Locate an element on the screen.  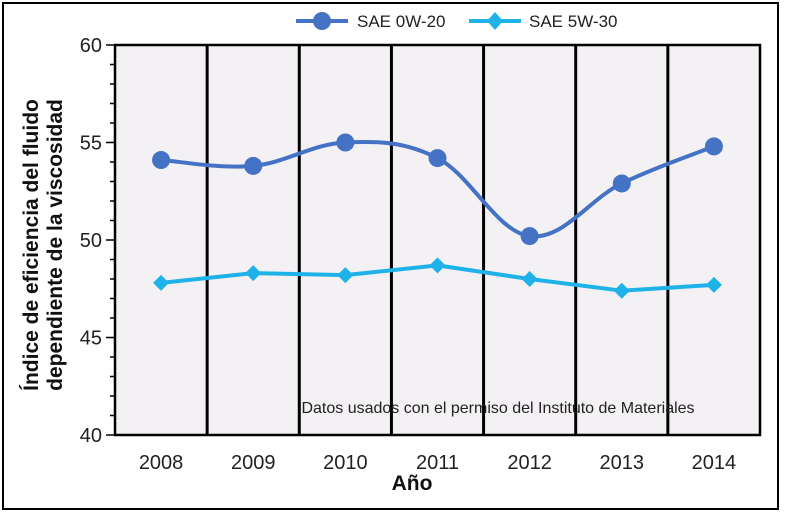
legend-label-sae-0w-20: SAE 0W-20 is located at coordinates (401, 21).